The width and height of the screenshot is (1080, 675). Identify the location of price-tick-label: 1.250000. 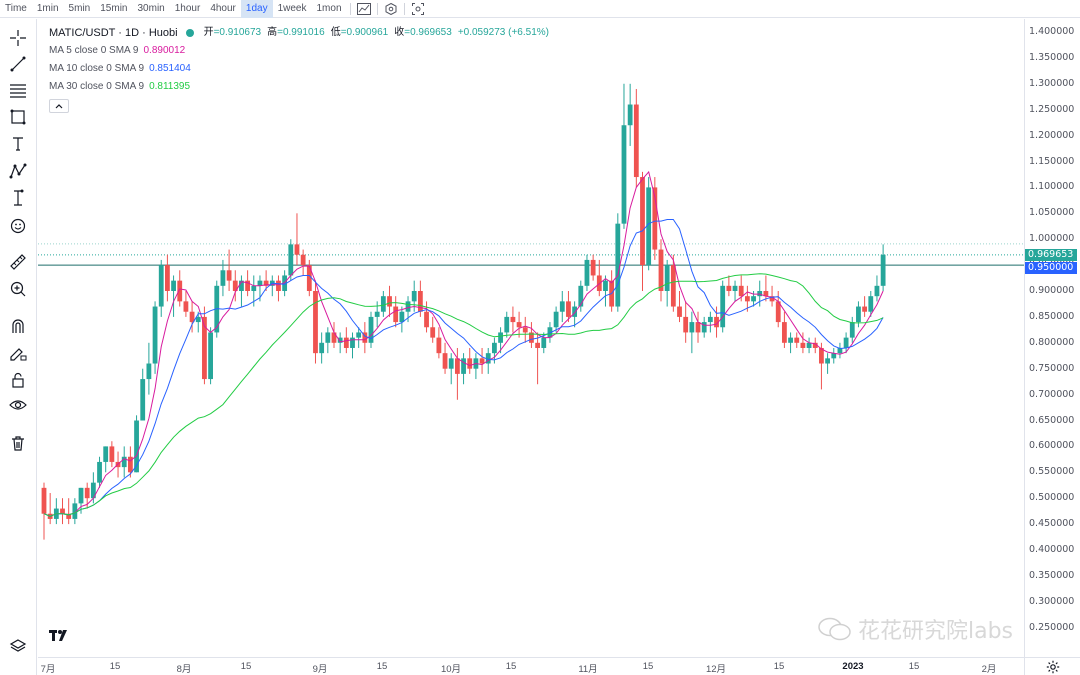
(1052, 109).